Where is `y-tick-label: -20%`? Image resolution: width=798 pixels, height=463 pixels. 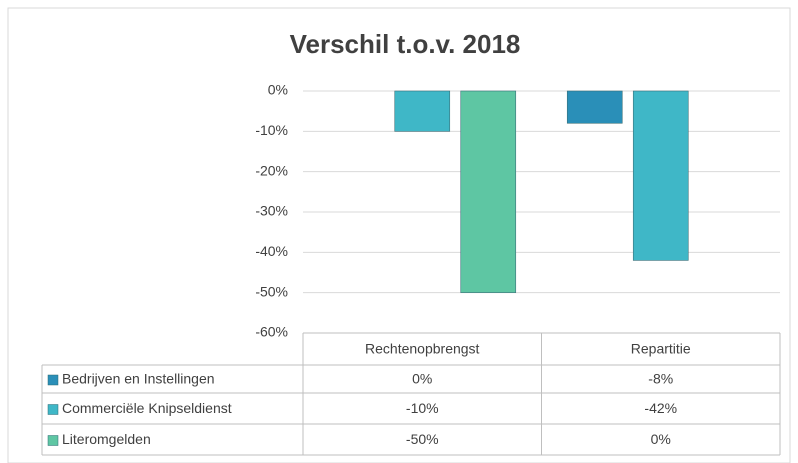 y-tick-label: -20% is located at coordinates (271, 170).